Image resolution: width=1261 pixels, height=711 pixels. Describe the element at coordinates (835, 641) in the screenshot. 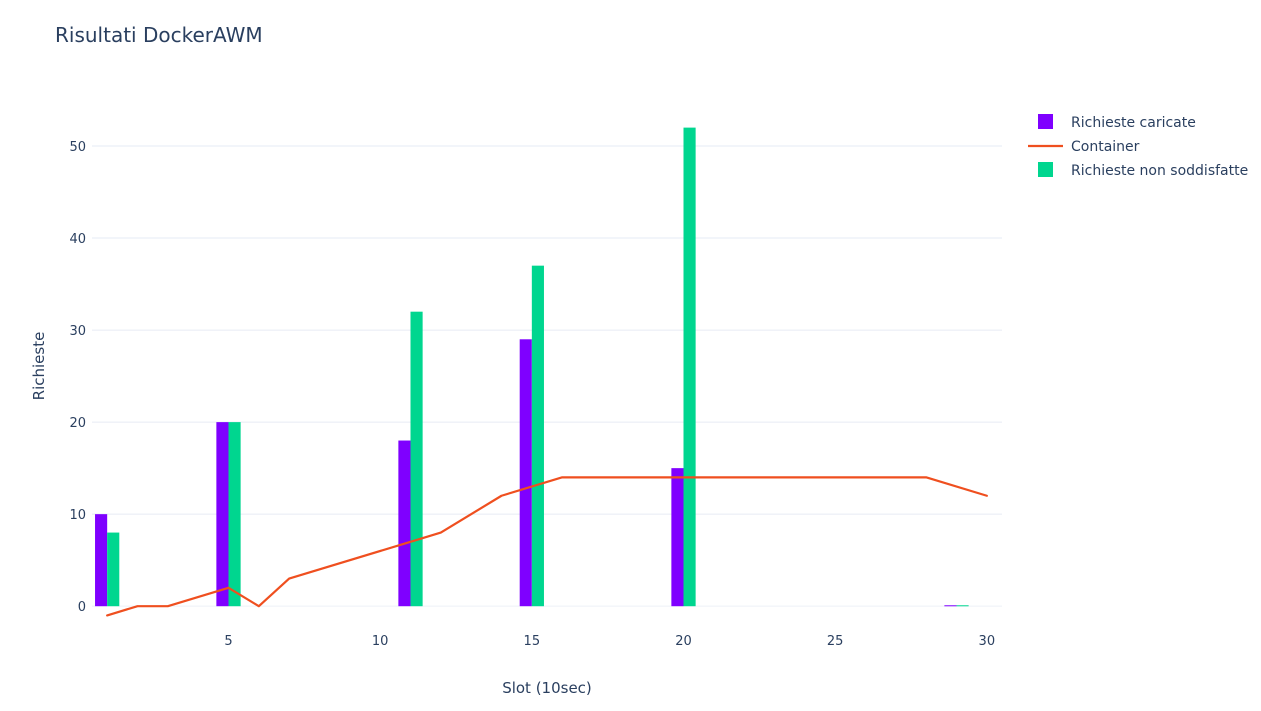

I see `x-tick-label: 25` at that location.